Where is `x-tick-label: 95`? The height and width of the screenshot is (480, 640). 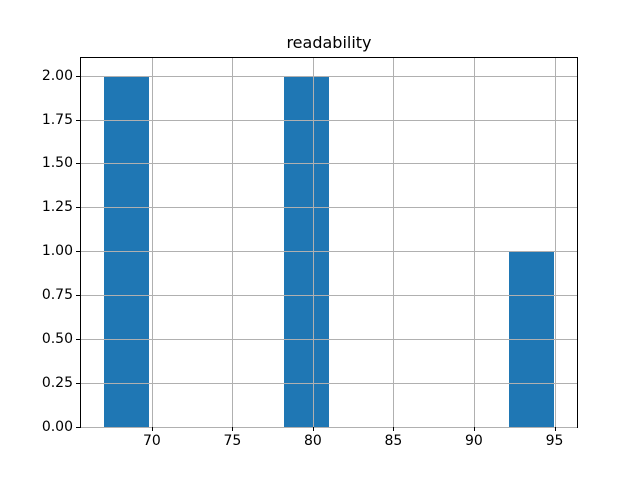
x-tick-label: 95 is located at coordinates (554, 441).